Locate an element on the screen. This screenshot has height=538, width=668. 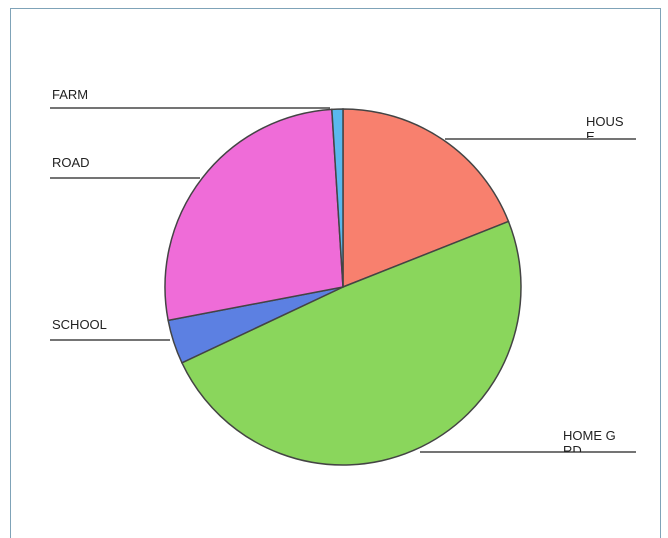
slice-label-box: ROAD is located at coordinates (71, 162).